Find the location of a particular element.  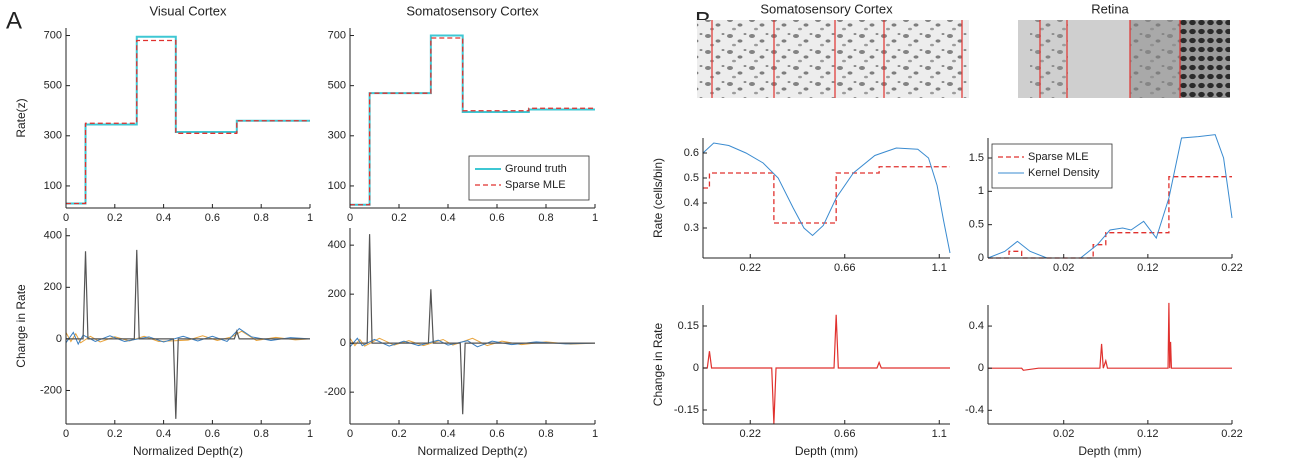

chart-title: Visual Cortex is located at coordinates (188, 10).